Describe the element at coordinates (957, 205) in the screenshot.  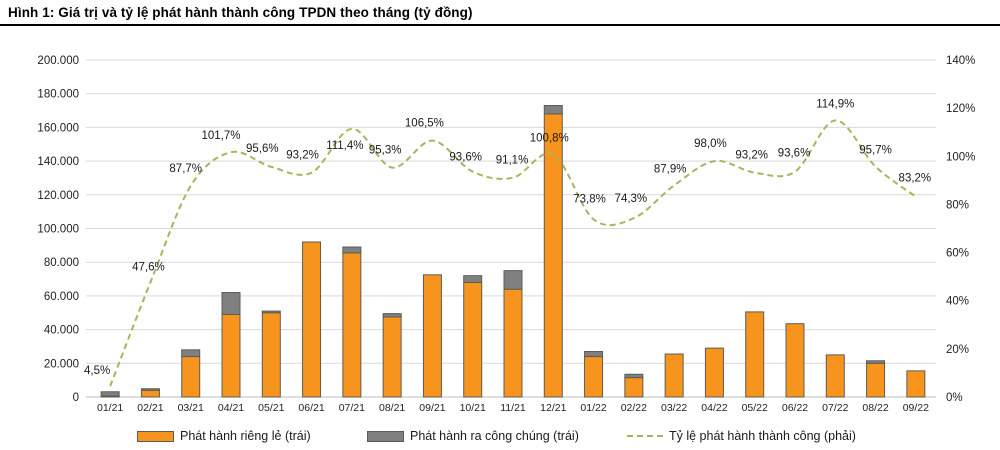
I see `right-axis-tick-label: 80%` at that location.